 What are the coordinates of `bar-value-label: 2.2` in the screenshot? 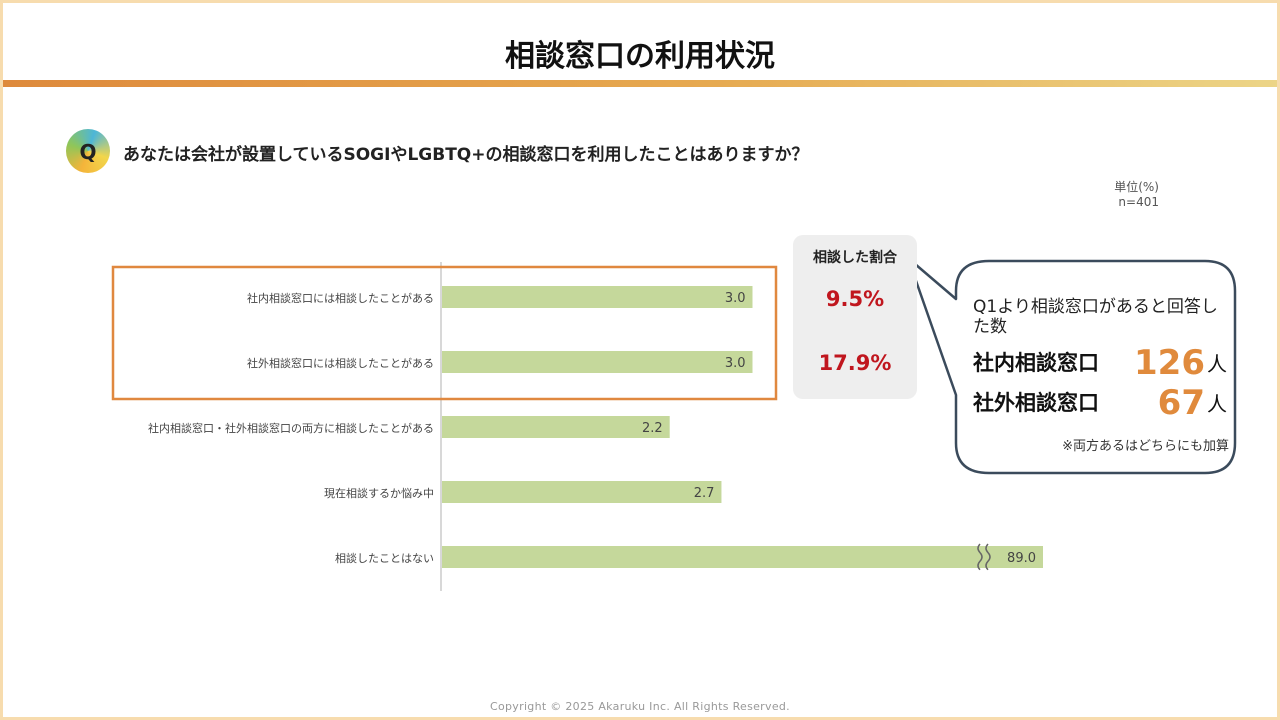 It's located at (652, 428).